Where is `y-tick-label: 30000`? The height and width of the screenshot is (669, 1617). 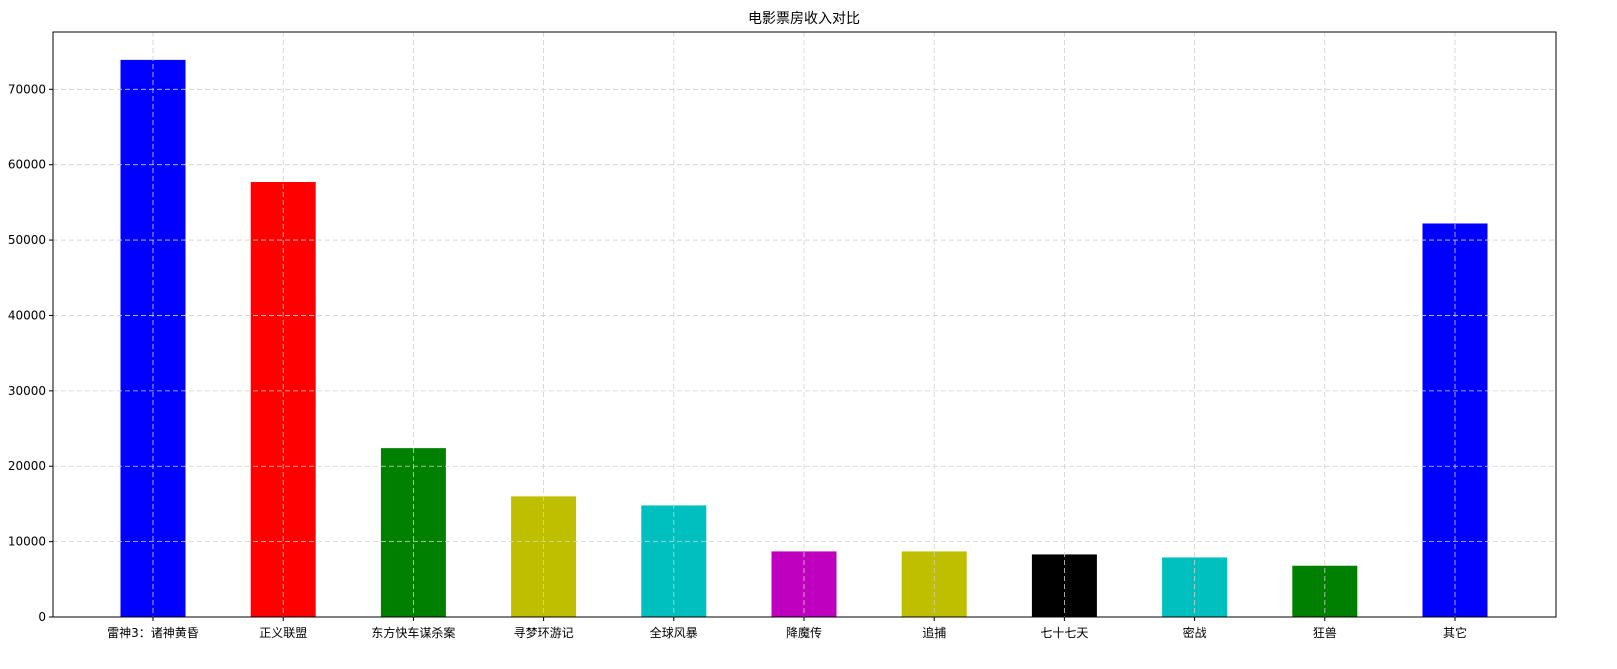 y-tick-label: 30000 is located at coordinates (27, 391).